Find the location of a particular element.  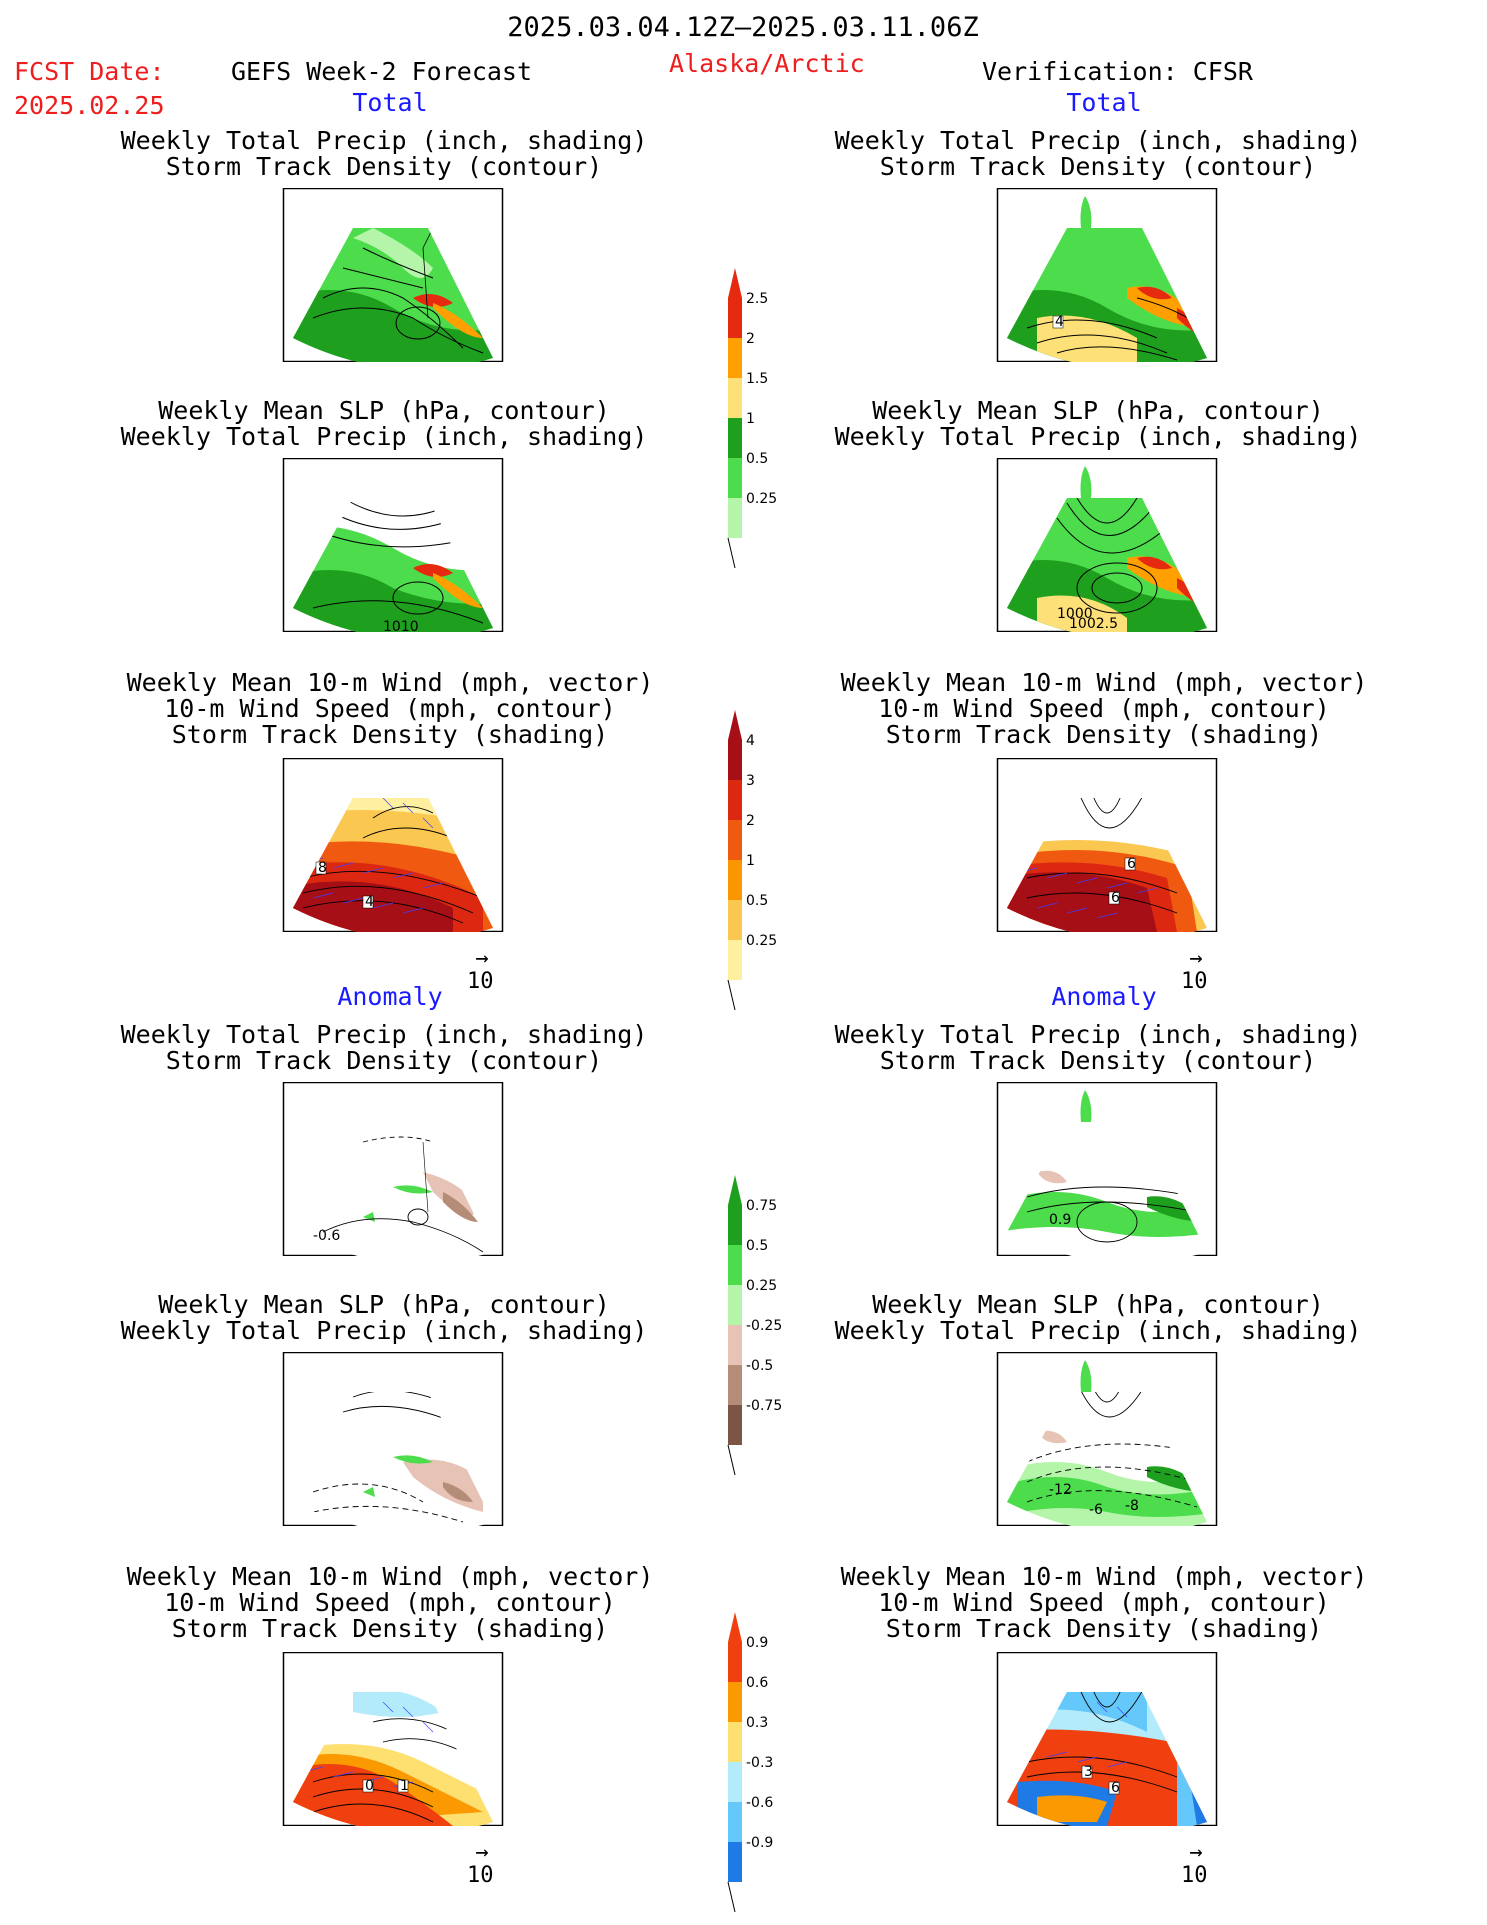

colorbar-precip-total: 2.5 2 1.5 1 0.5 0.25 is located at coordinates (752, 418).